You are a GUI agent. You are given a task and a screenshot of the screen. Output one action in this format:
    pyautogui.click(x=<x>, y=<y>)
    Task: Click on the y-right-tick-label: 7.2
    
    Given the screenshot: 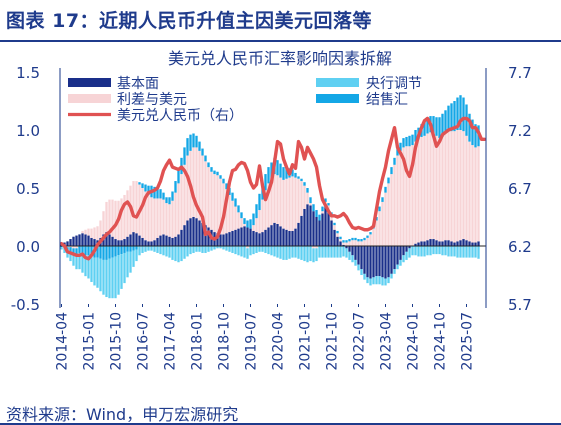 What is the action you would take?
    pyautogui.click(x=520, y=131)
    